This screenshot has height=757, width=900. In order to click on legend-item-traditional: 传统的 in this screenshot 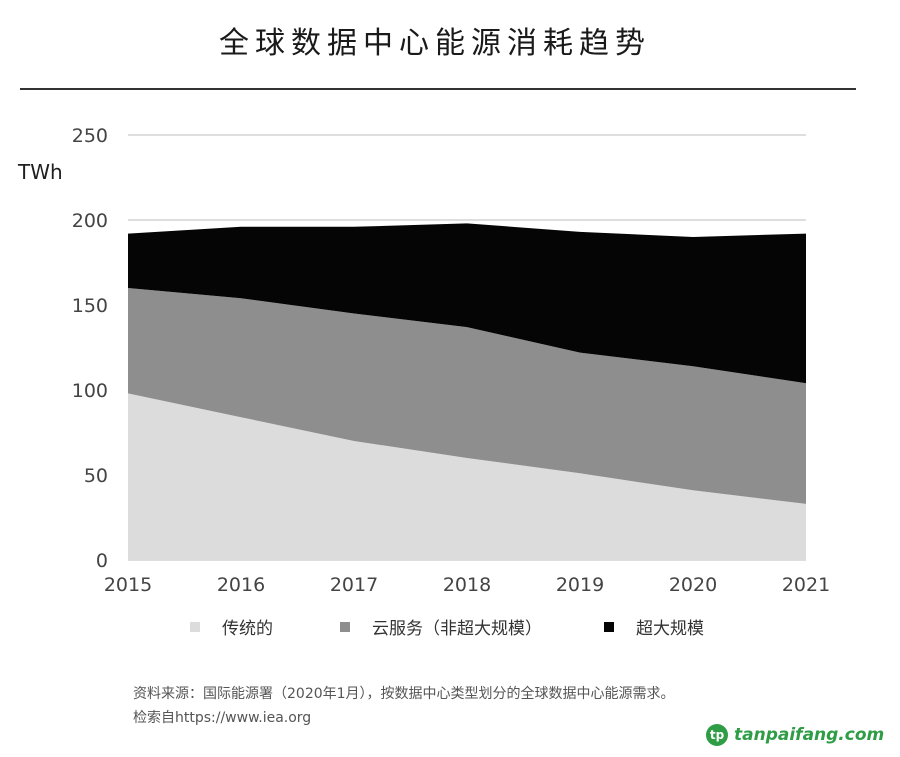, I will do `click(231, 626)`.